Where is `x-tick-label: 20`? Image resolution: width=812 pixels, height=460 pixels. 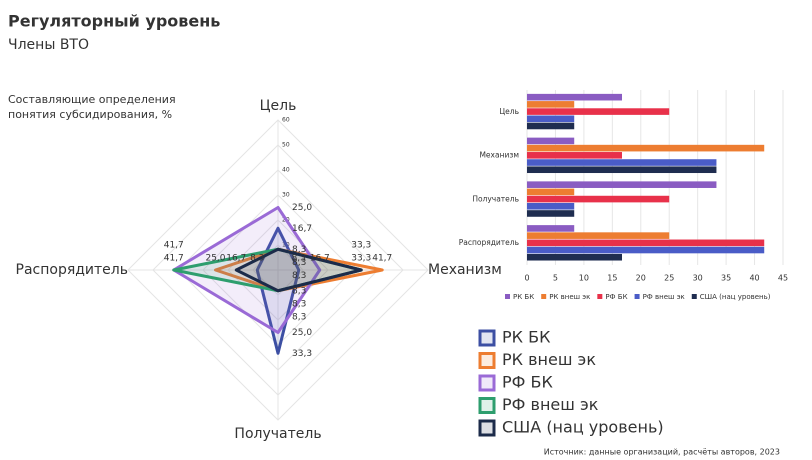 x-tick-label: 20 is located at coordinates (641, 278).